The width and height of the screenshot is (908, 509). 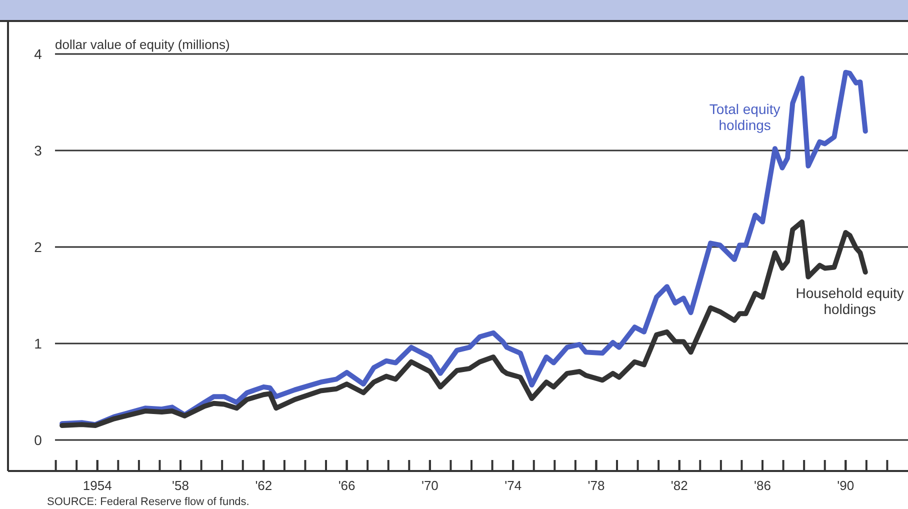 What do you see at coordinates (596, 485) in the screenshot?
I see `x-tick-label: '78` at bounding box center [596, 485].